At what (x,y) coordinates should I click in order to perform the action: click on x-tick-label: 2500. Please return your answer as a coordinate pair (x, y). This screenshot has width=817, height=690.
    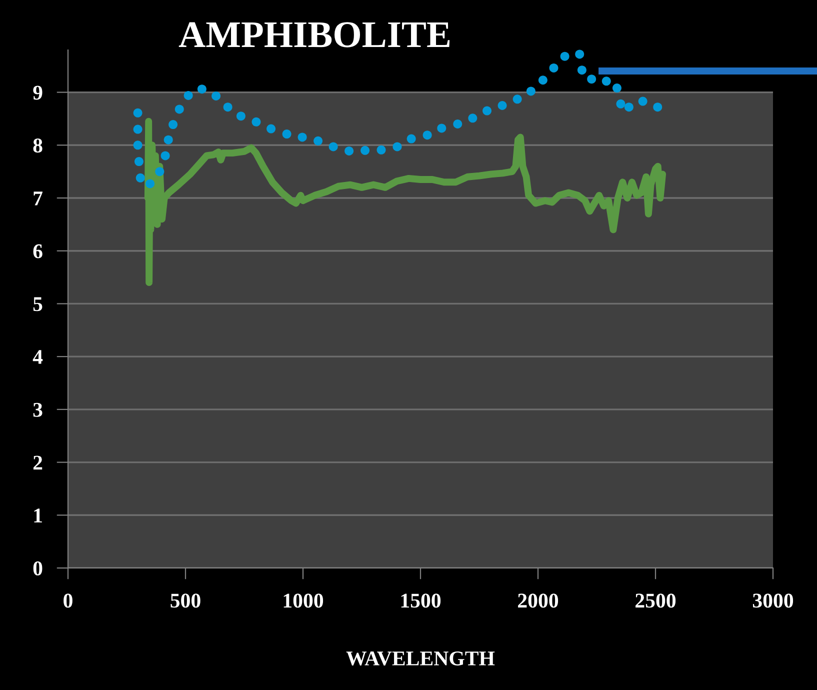
    Looking at the image, I should click on (656, 601).